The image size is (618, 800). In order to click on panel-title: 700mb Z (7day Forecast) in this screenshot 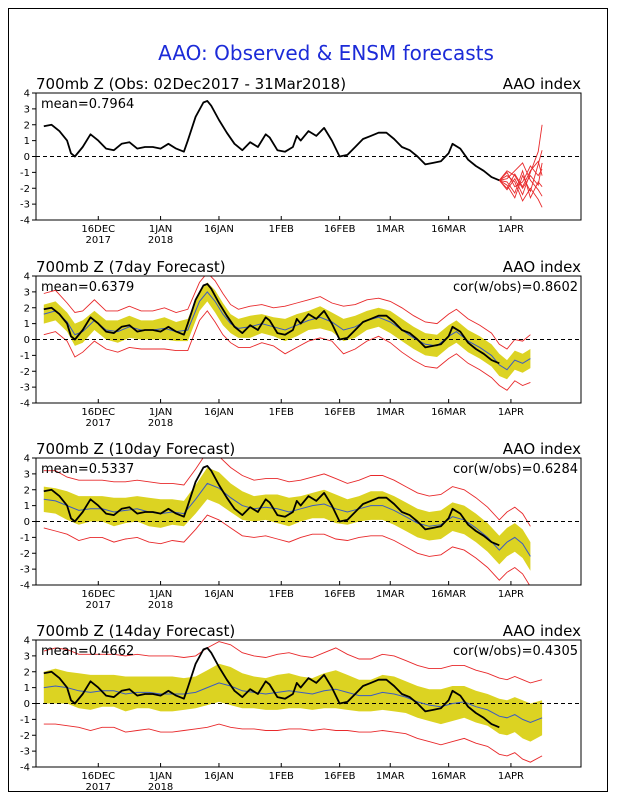, I will do `click(131, 267)`.